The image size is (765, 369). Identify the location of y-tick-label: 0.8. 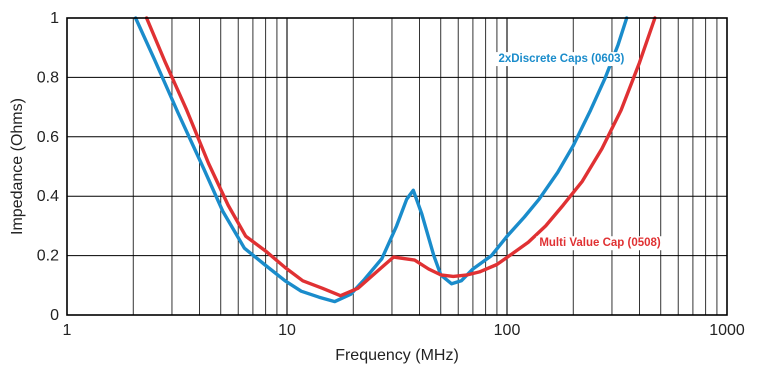
(48, 77).